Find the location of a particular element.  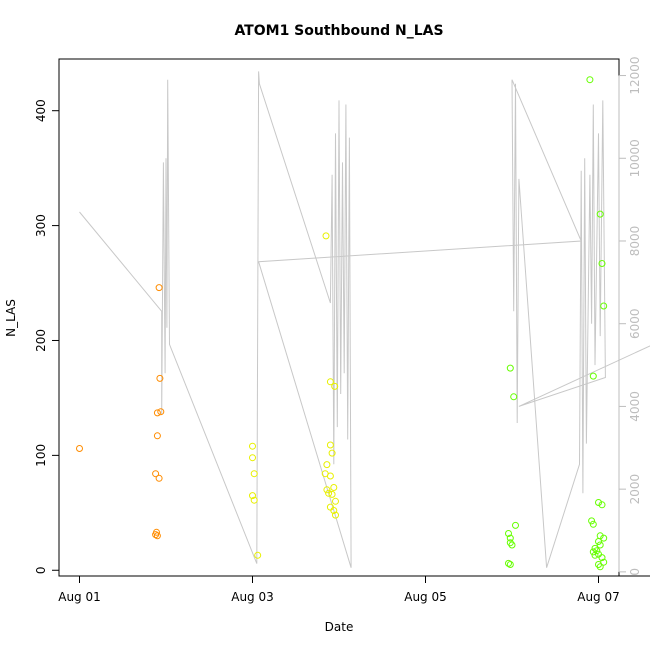

y2-tick-label: 8000 is located at coordinates (635, 241).